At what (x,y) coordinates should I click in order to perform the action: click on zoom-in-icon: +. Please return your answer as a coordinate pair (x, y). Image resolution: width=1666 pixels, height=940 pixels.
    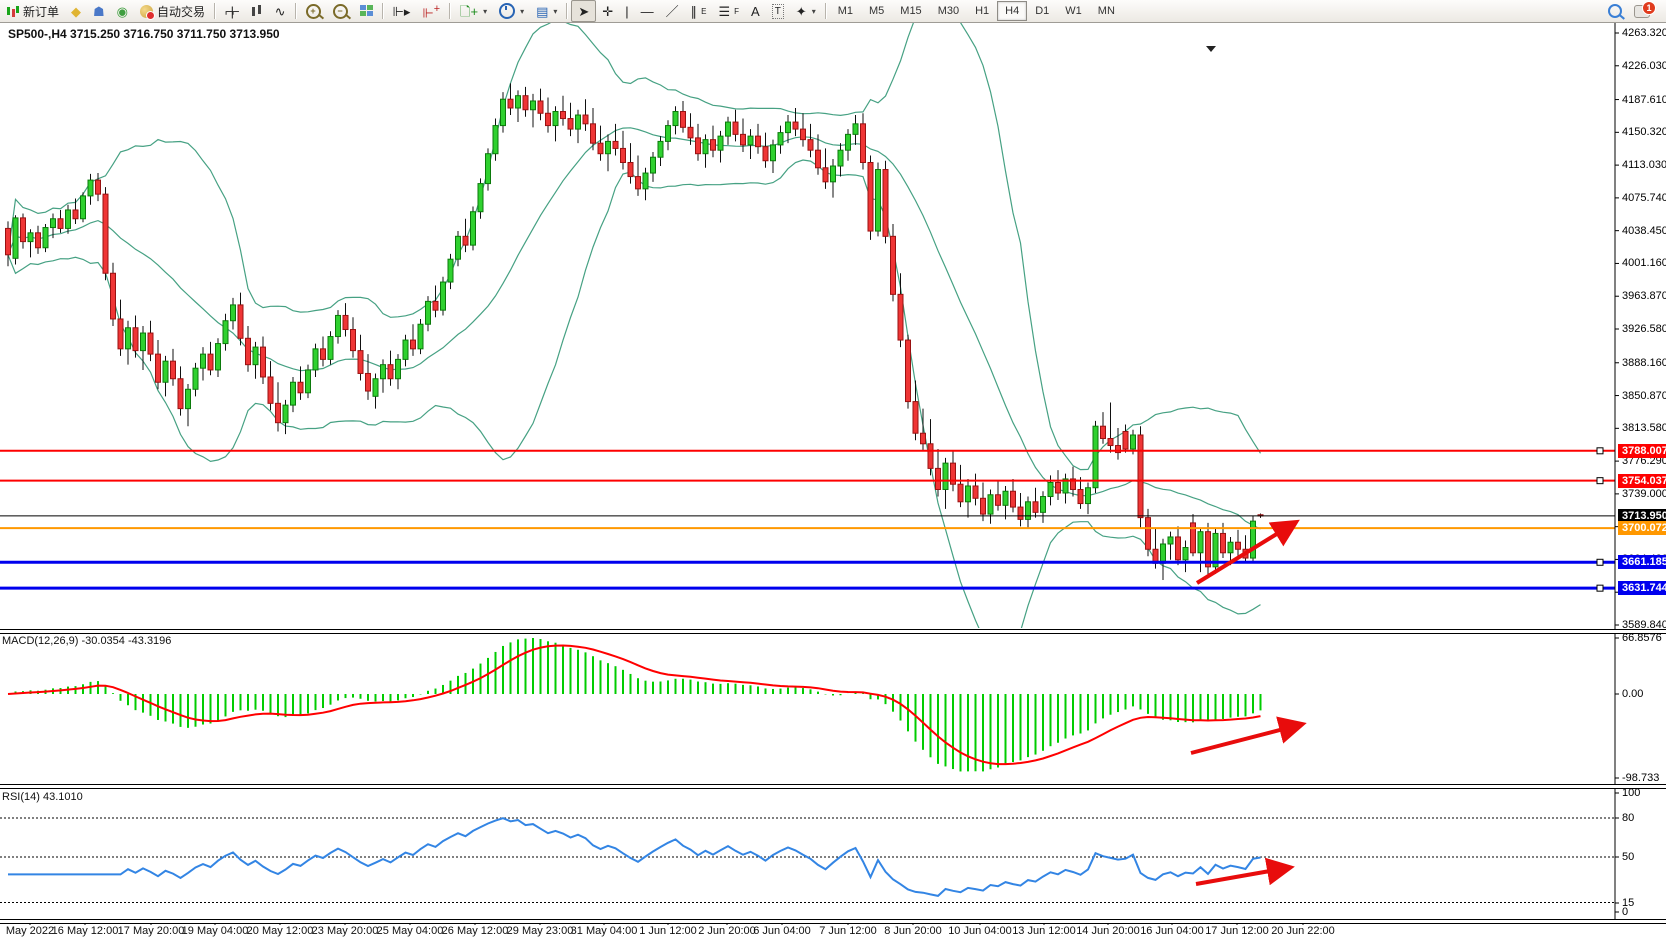
    Looking at the image, I should click on (313, 11).